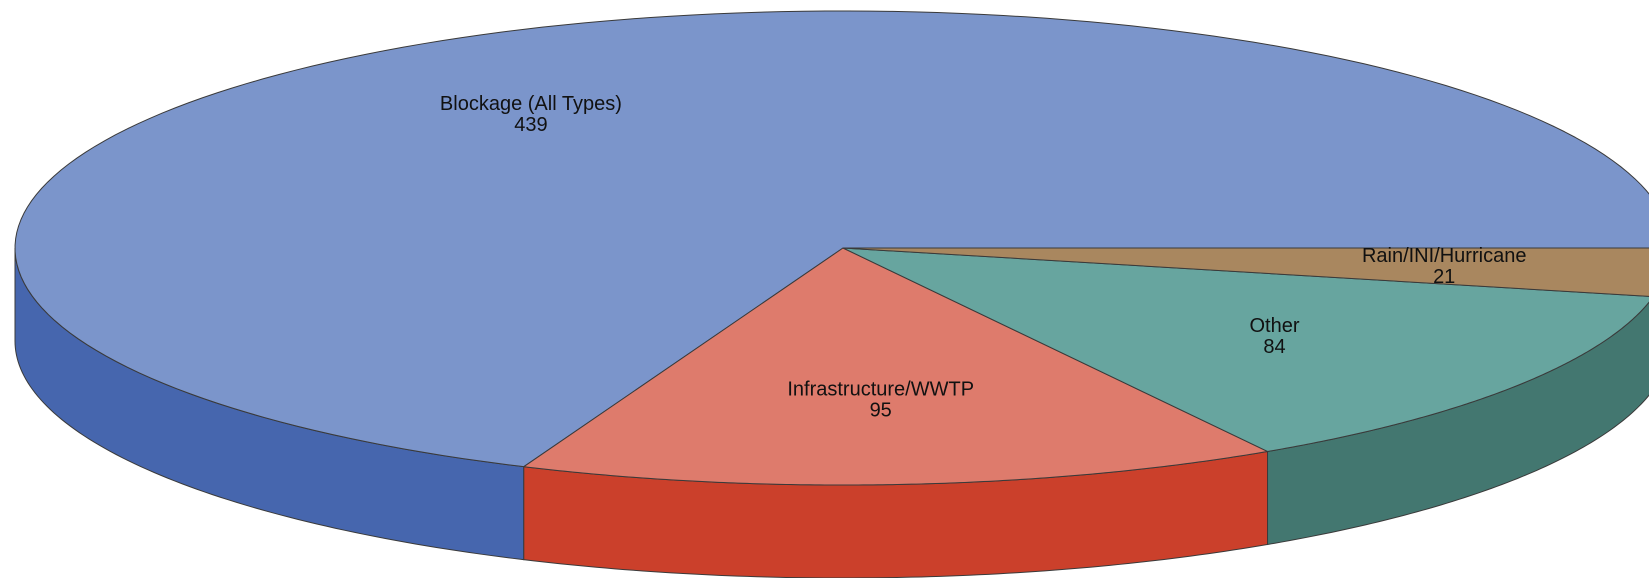 Image resolution: width=1649 pixels, height=578 pixels. What do you see at coordinates (1444, 277) in the screenshot?
I see `slice-value-rain-ini-hurricane: 21` at bounding box center [1444, 277].